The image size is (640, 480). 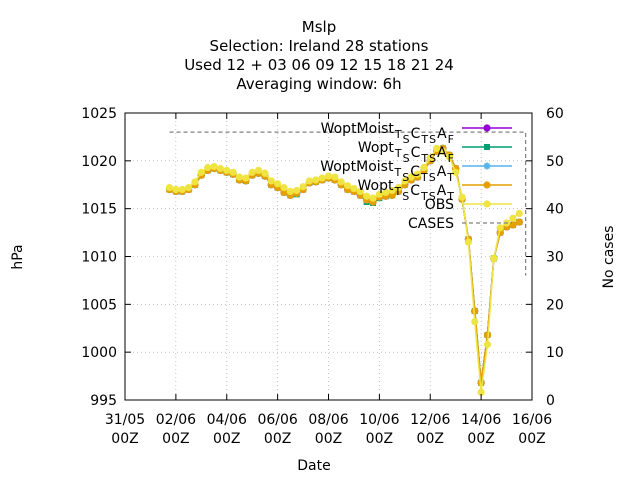 What do you see at coordinates (277, 420) in the screenshot?
I see `x-tick-label-date: 06/06` at bounding box center [277, 420].